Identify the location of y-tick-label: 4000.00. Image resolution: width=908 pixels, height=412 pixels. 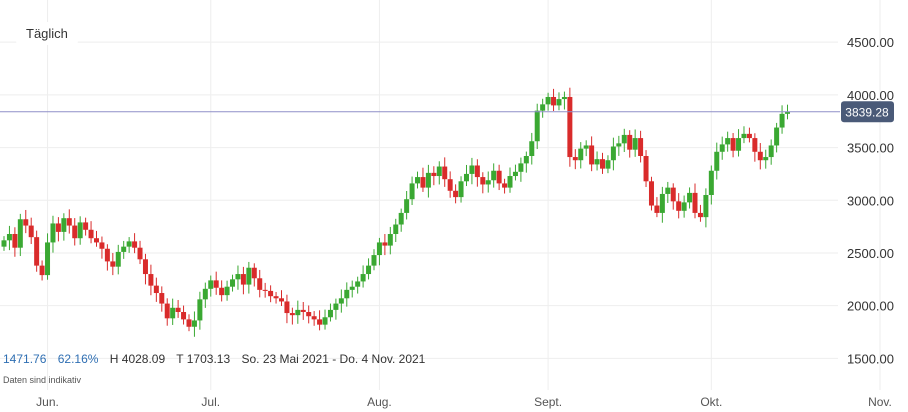
(870, 95).